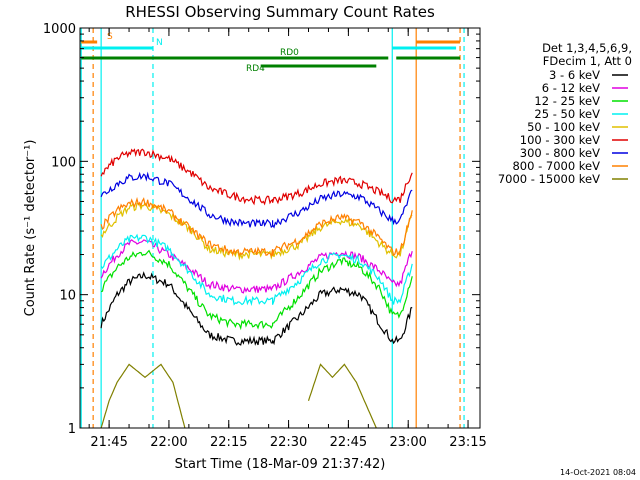 The height and width of the screenshot is (480, 640). What do you see at coordinates (30, 228) in the screenshot?
I see `y-axis-label: Count Rate (s⁻¹ detector⁻¹)` at bounding box center [30, 228].